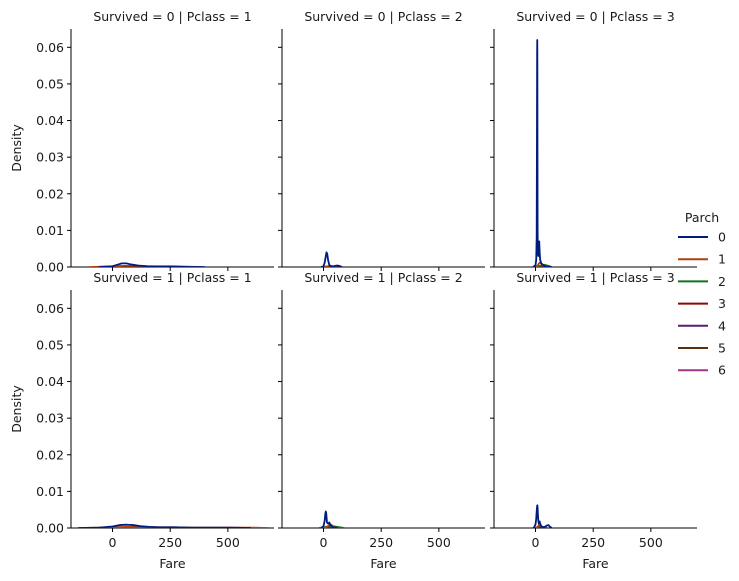  What do you see at coordinates (702, 217) in the screenshot?
I see `legend-title: Parch` at bounding box center [702, 217].